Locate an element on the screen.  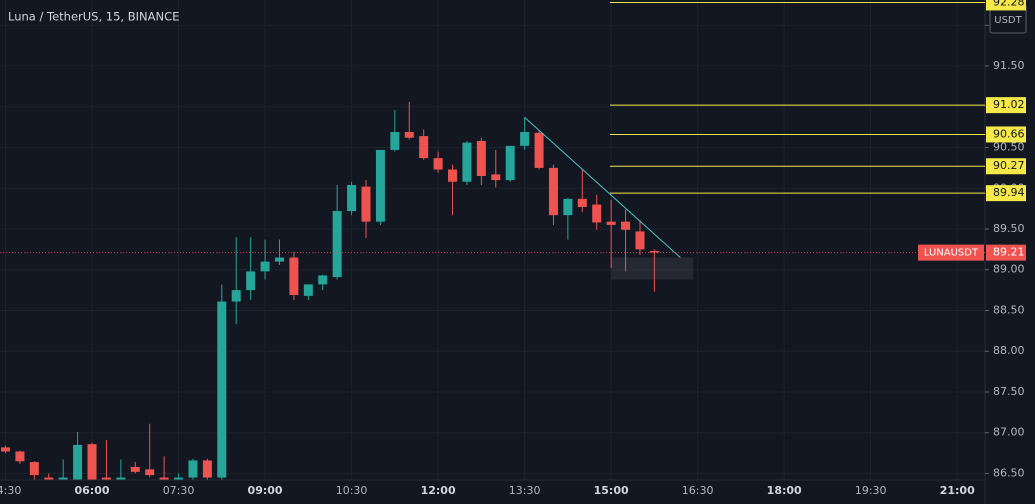
last-price-label: 89.21 is located at coordinates (1009, 252).